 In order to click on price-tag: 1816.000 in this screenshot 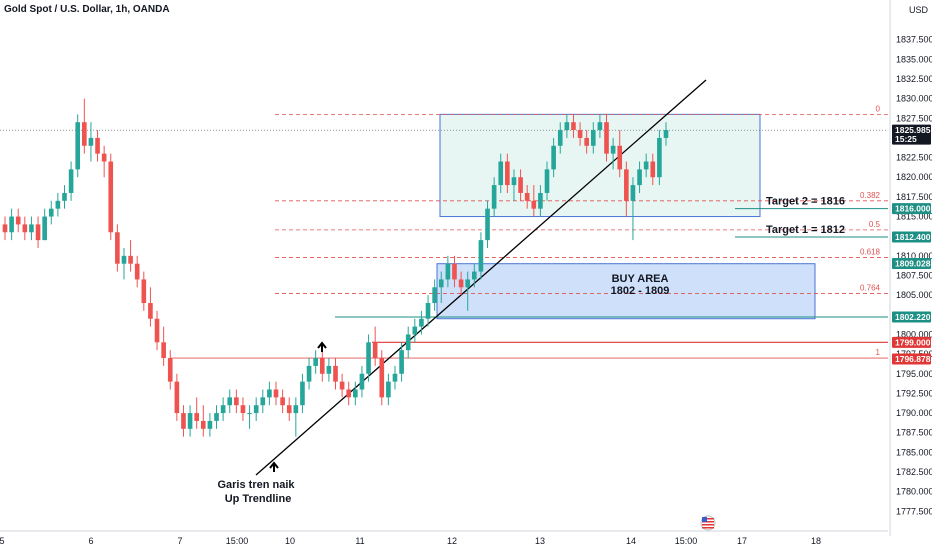, I will do `click(911, 209)`.